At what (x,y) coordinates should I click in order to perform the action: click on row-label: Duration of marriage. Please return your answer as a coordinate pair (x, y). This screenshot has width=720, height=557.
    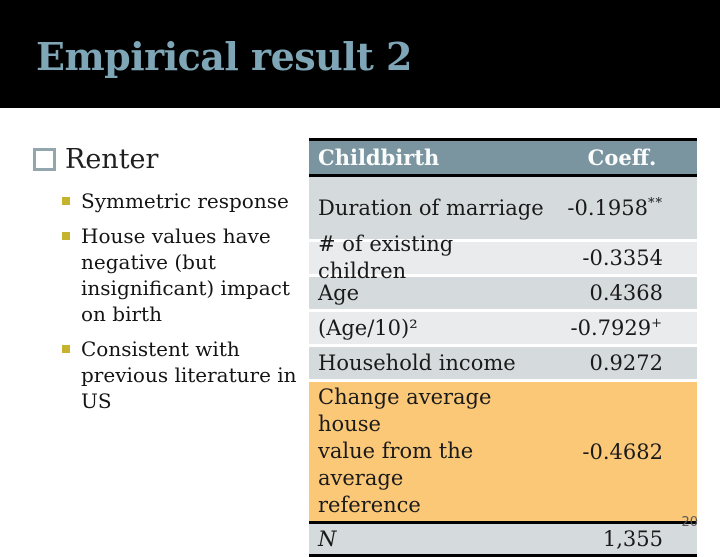
    Looking at the image, I should click on (431, 207).